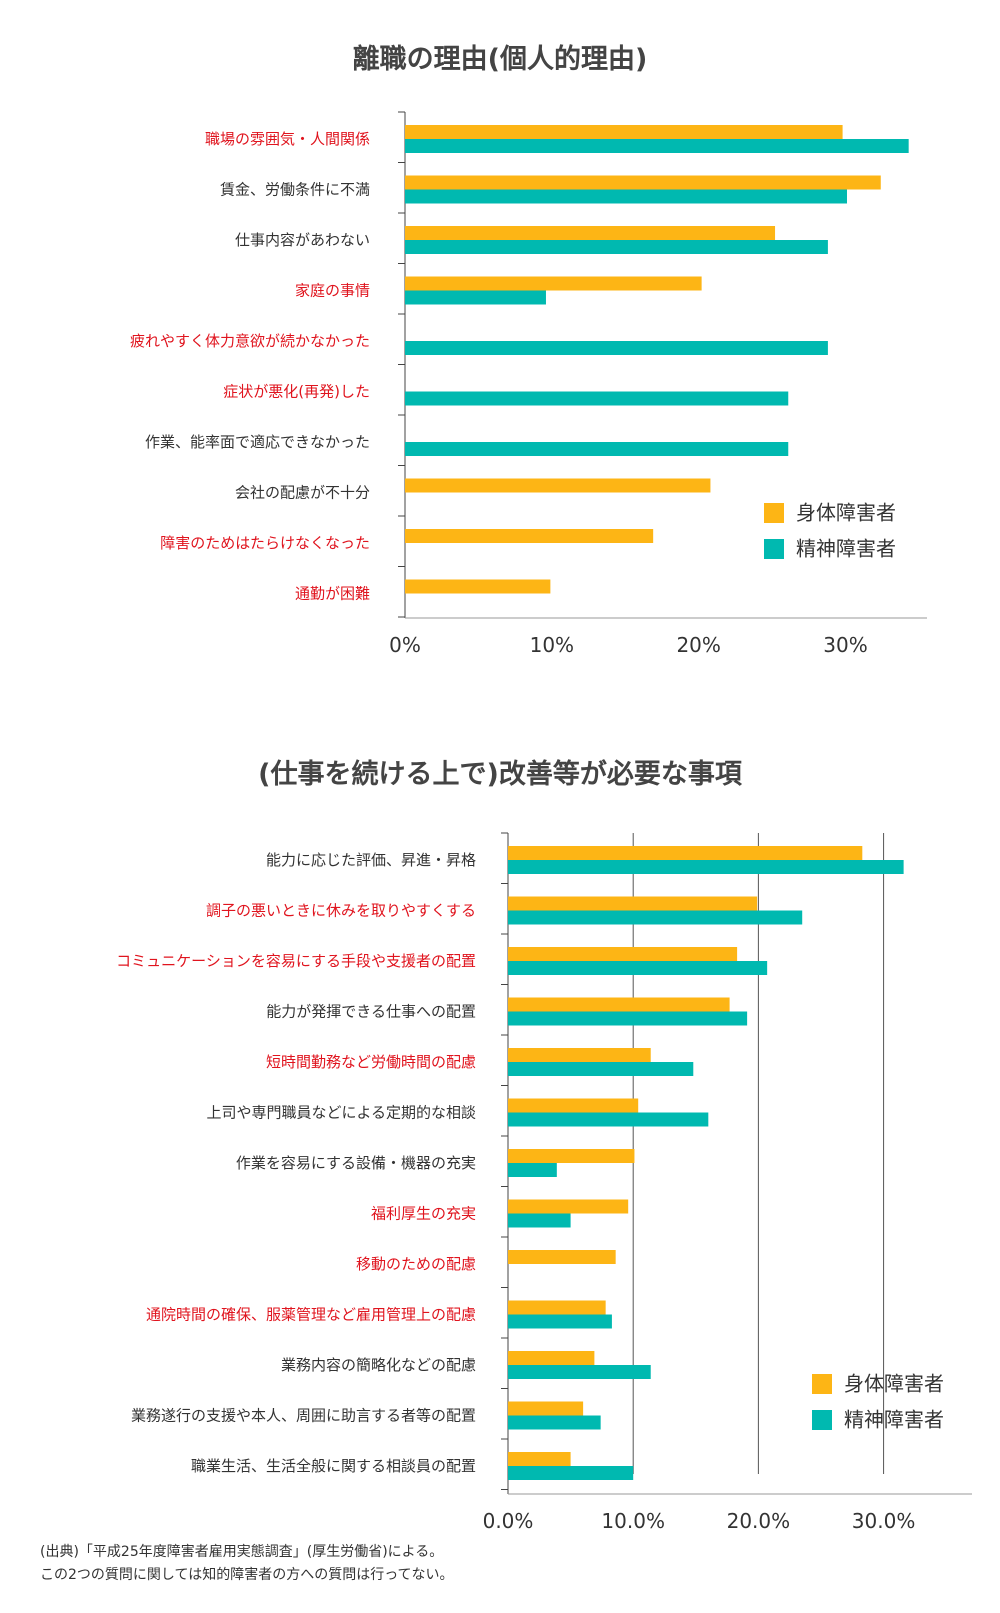 The image size is (1000, 1613). Describe the element at coordinates (265, 543) in the screenshot. I see `category-label: 障害のためはたらけなくなった` at that location.